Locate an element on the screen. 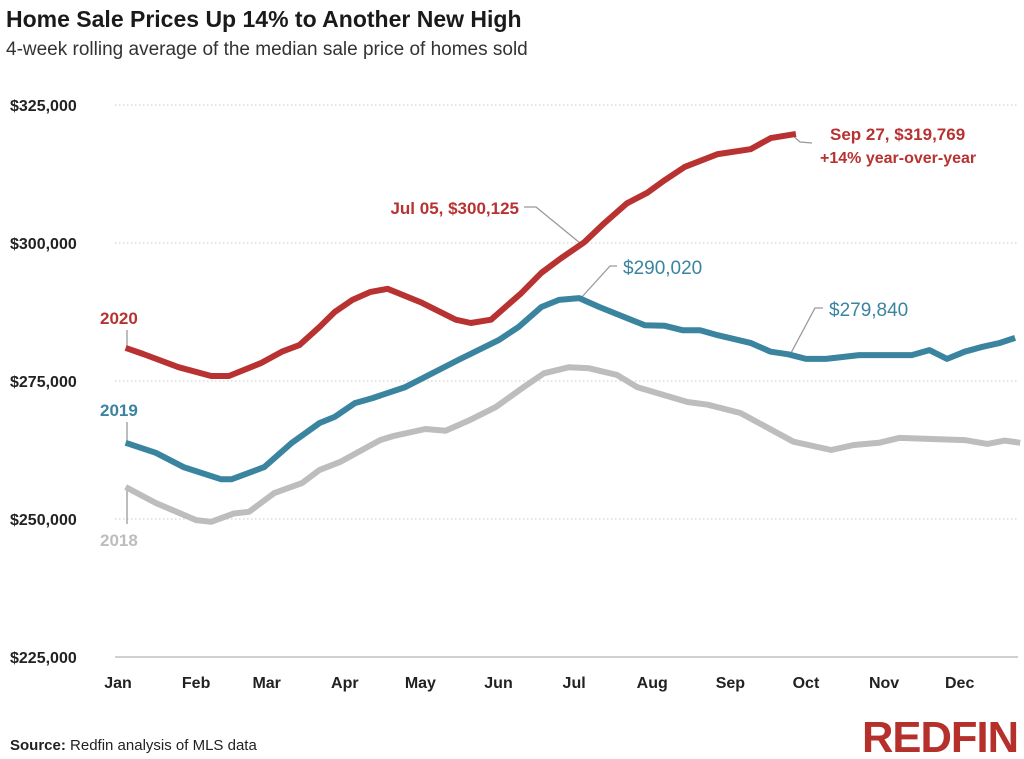 Image resolution: width=1024 pixels, height=759 pixels. x-tick-label: Jul is located at coordinates (574, 683).